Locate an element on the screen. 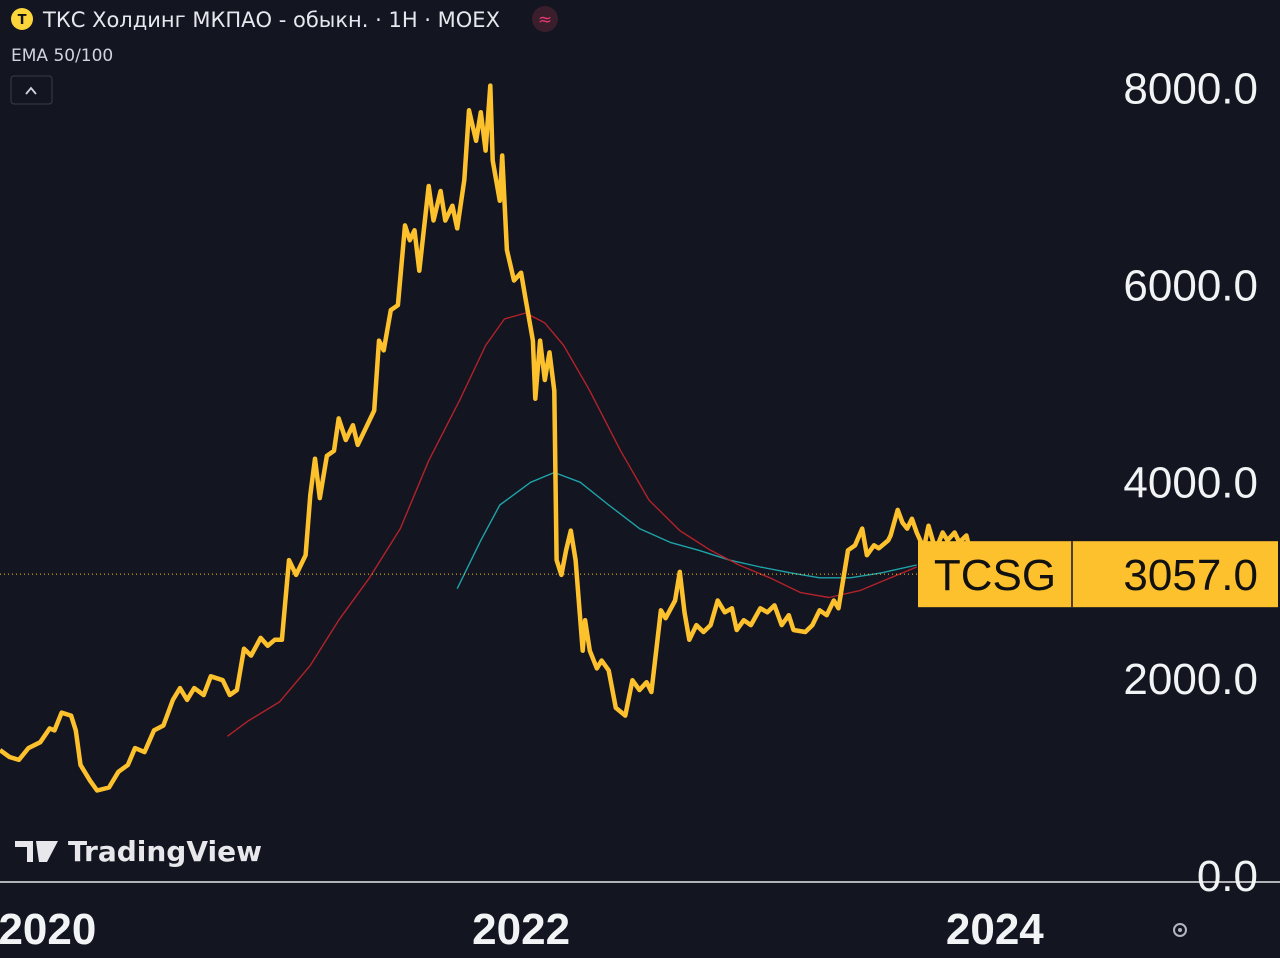 This screenshot has width=1280, height=958. indicator-label: EMA 50/100 is located at coordinates (62, 56).